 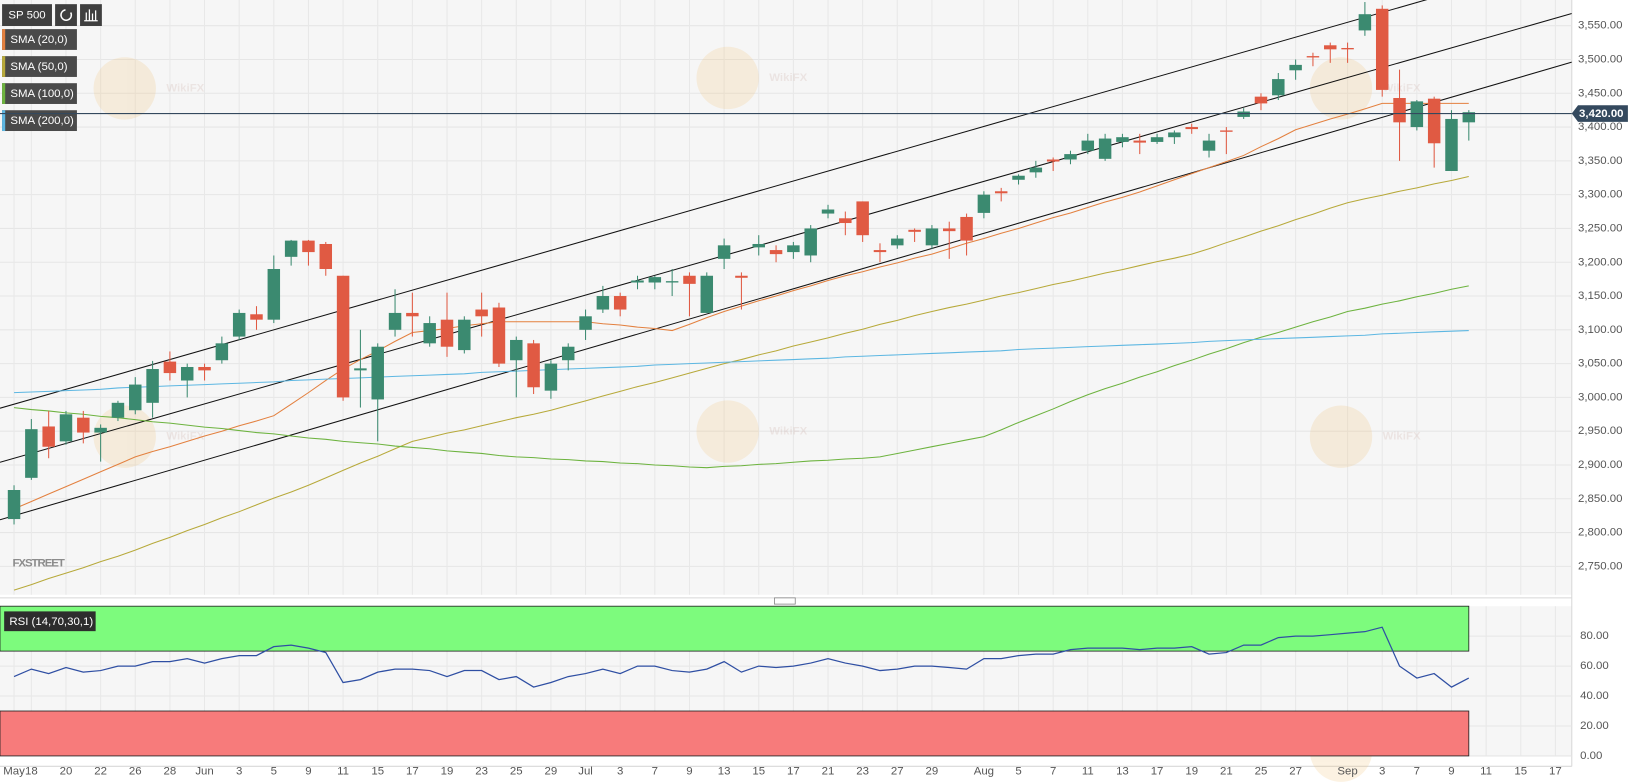 I want to click on y-tick-label: 3,400.00, so click(x=1600, y=127).